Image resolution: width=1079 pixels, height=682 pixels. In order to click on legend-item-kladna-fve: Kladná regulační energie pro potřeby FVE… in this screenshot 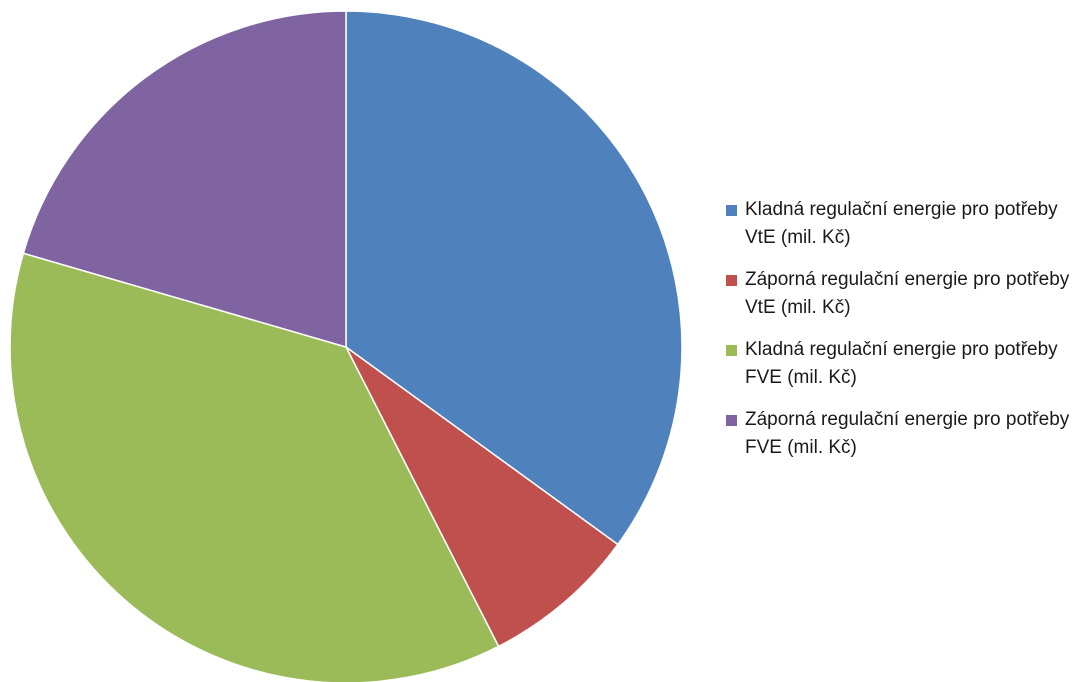, I will do `click(901, 364)`.